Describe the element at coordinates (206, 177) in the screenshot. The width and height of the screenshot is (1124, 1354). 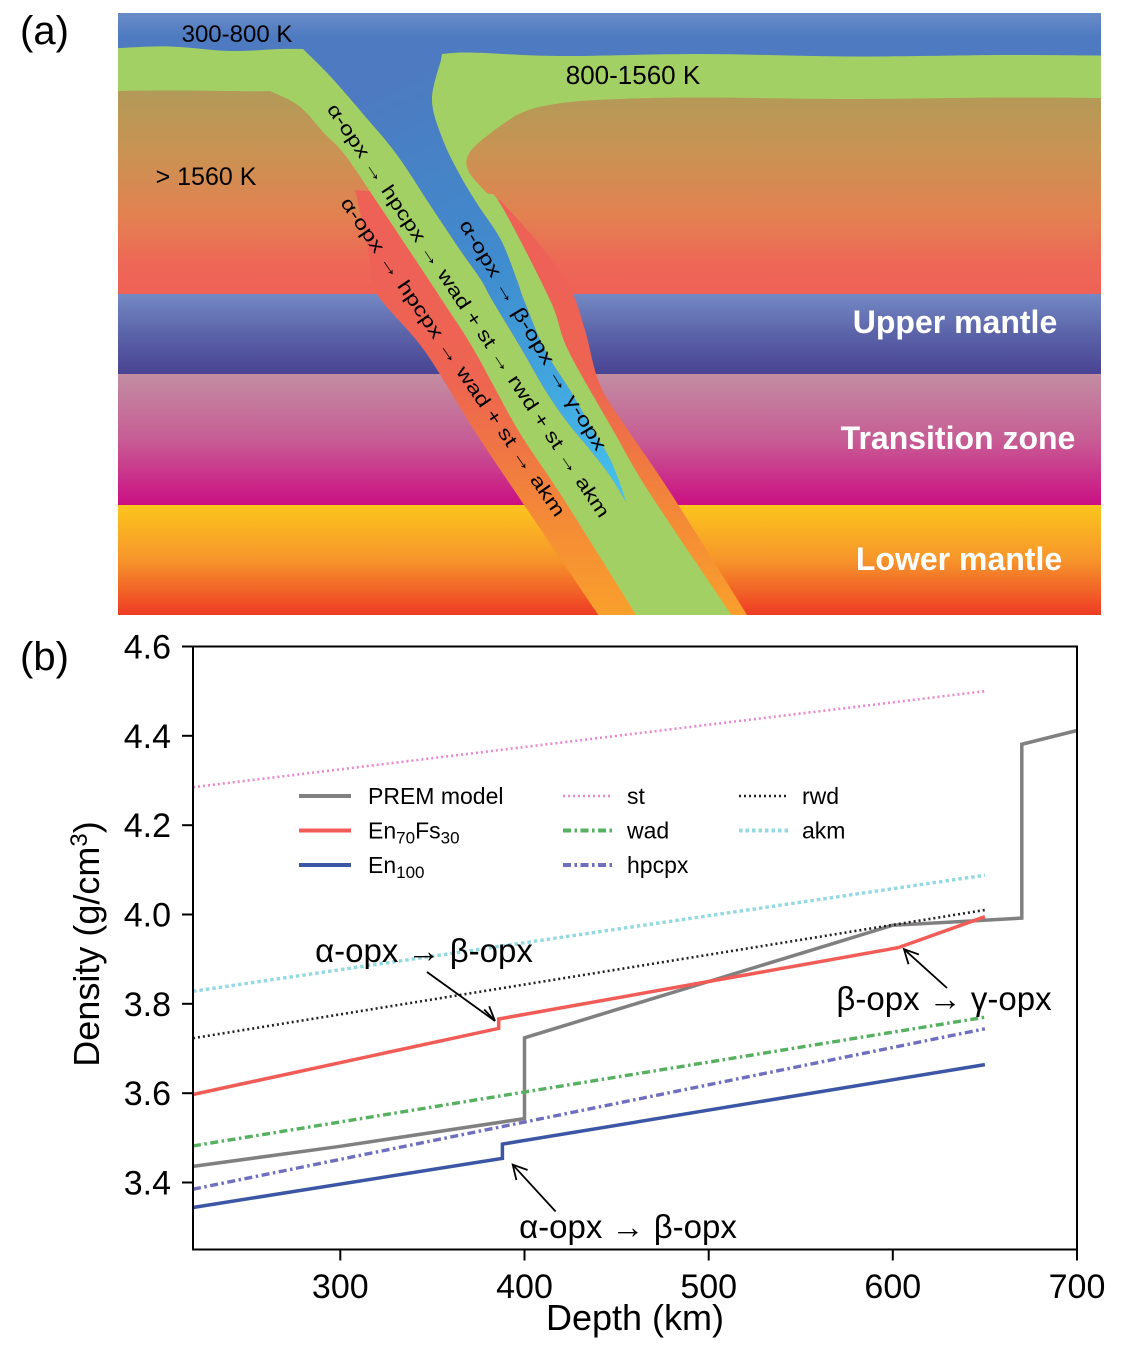
I see `svg-text: > 1560 K` at that location.